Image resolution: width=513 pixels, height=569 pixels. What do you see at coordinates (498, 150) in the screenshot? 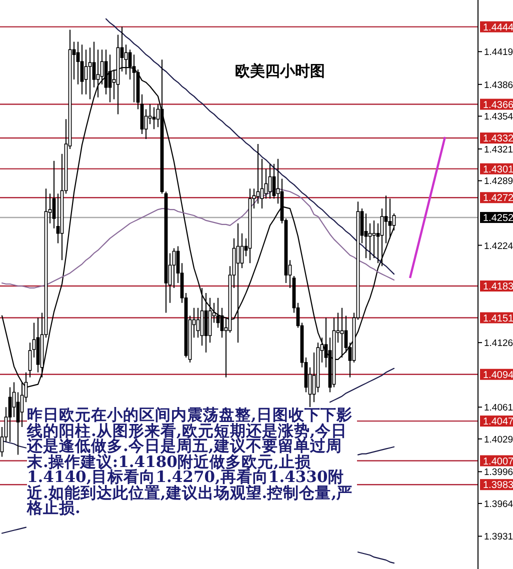
I see `y-tick-label: 1.4321` at bounding box center [498, 150].